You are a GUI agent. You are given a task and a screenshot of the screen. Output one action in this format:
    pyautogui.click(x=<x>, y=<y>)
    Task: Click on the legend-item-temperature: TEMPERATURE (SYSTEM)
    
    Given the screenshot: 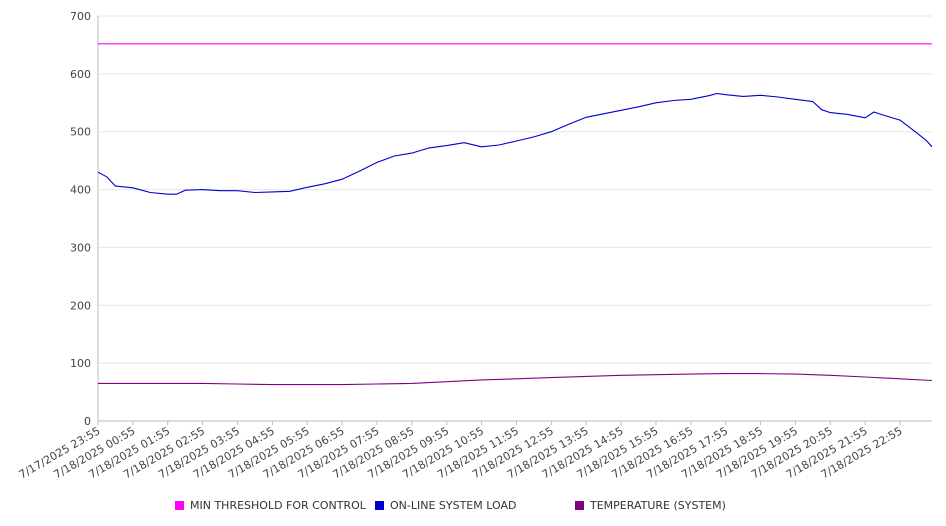 What is the action you would take?
    pyautogui.click(x=650, y=505)
    